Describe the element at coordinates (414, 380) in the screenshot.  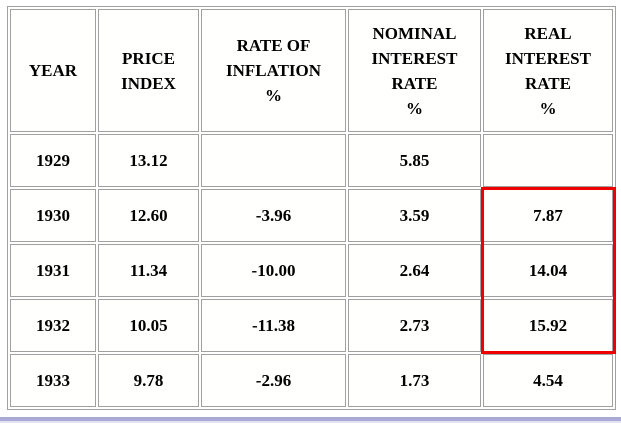
I see `cell-nominal-interest-rate: 1.73` at that location.